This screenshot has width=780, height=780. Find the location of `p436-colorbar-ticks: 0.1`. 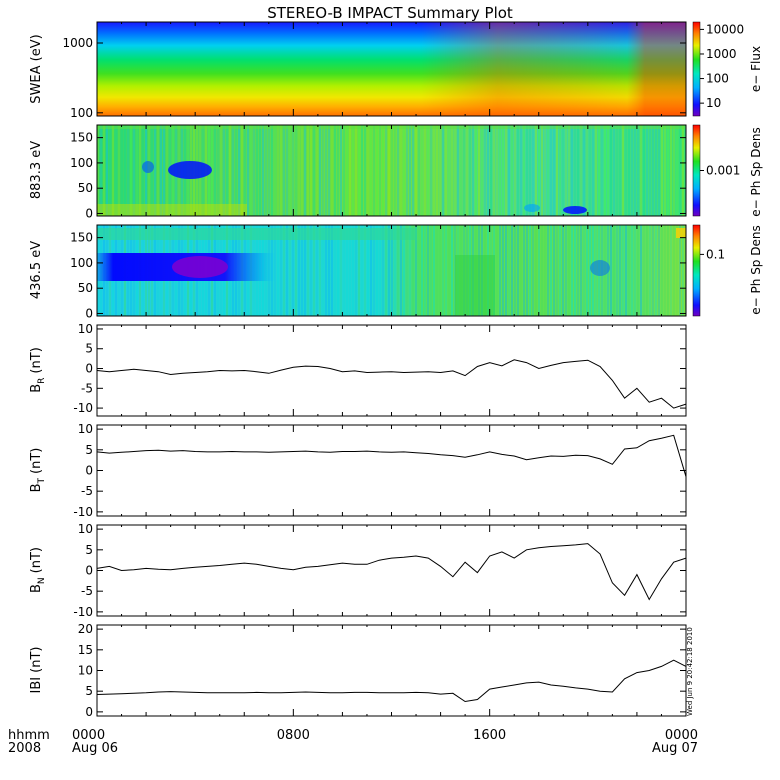

p436-colorbar-ticks: 0.1 is located at coordinates (712, 254).